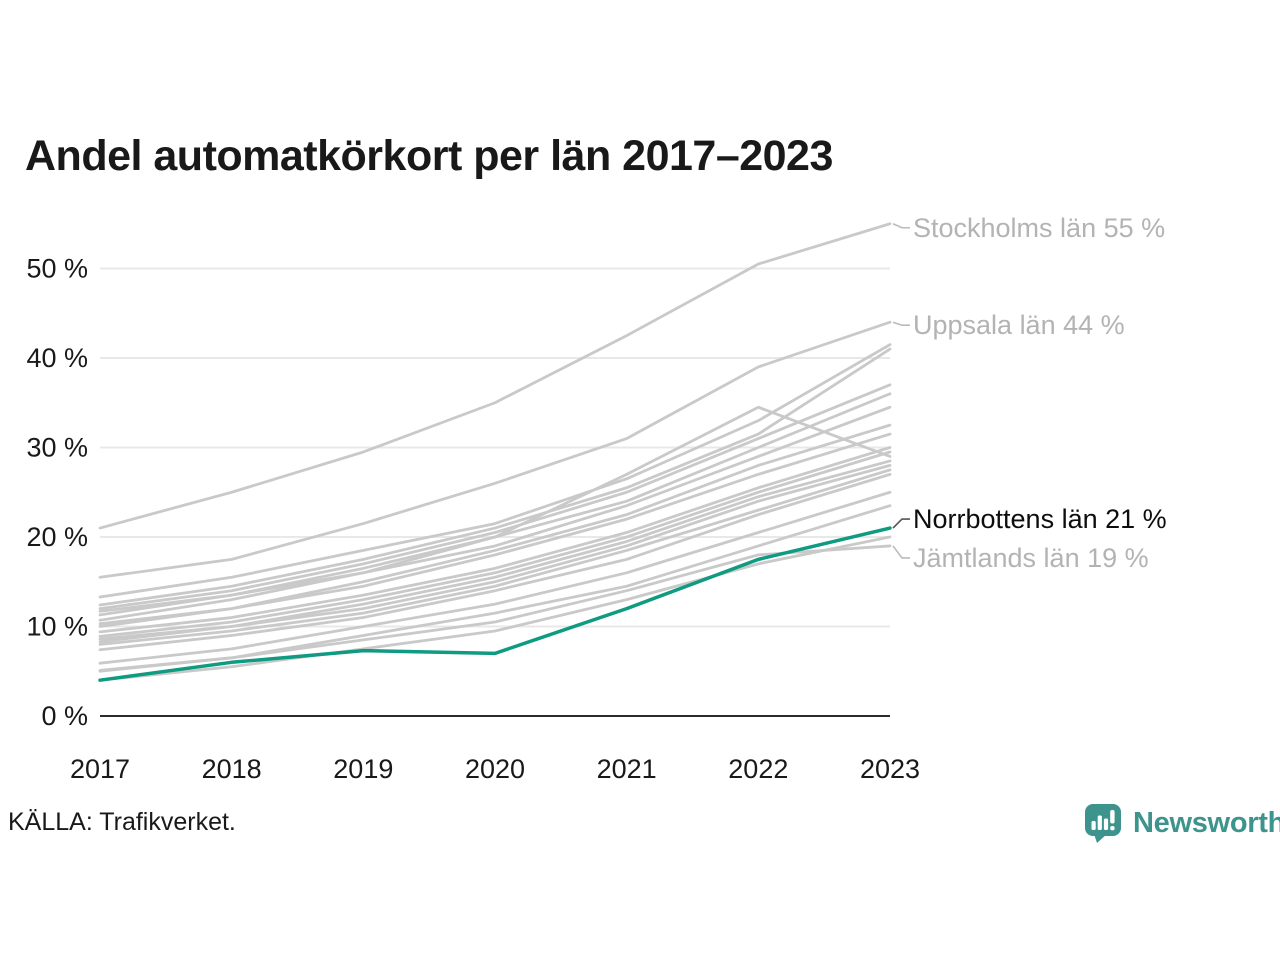 This screenshot has width=1280, height=960. Describe the element at coordinates (57, 537) in the screenshot. I see `y-axis-tick-label: 20 %` at that location.